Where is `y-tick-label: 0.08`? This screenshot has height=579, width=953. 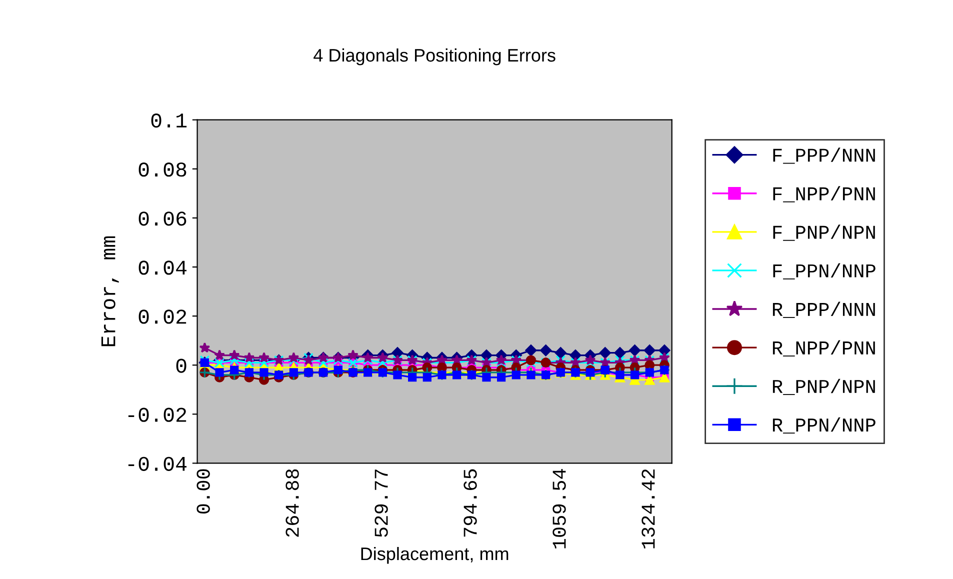 y-tick-label: 0.08 is located at coordinates (162, 169).